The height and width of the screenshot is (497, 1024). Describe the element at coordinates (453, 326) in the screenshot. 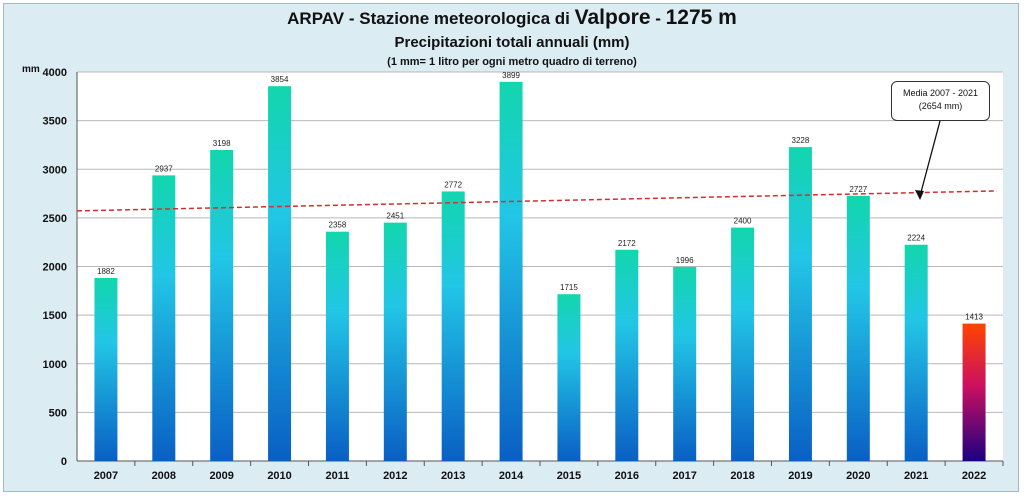

I see `bar-2013` at that location.